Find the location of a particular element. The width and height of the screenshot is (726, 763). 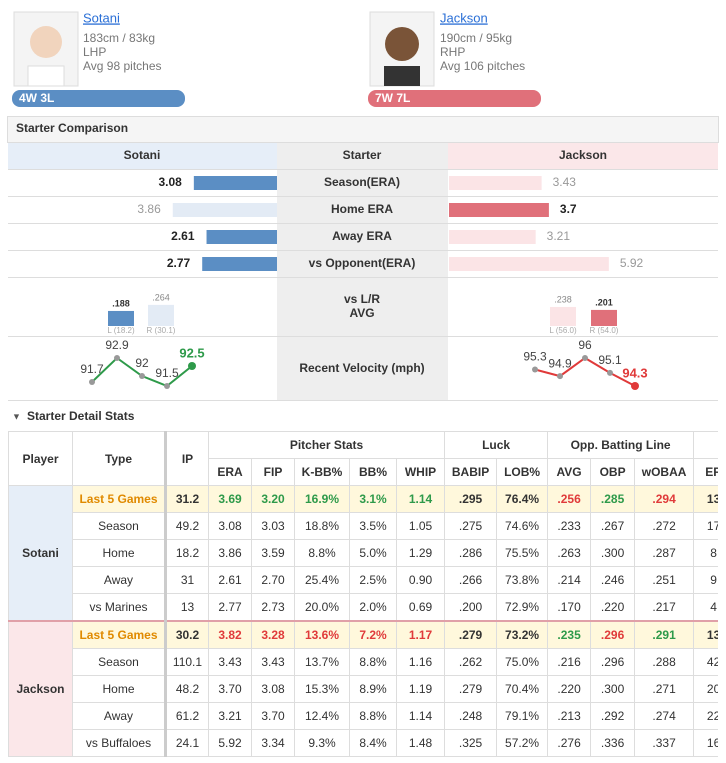

stat-cell: 49.2 is located at coordinates (187, 526).